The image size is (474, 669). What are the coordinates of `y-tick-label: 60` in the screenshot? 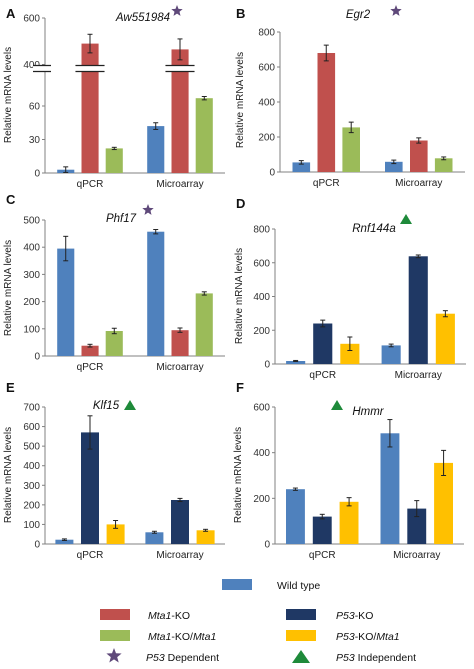 It's located at (35, 107).